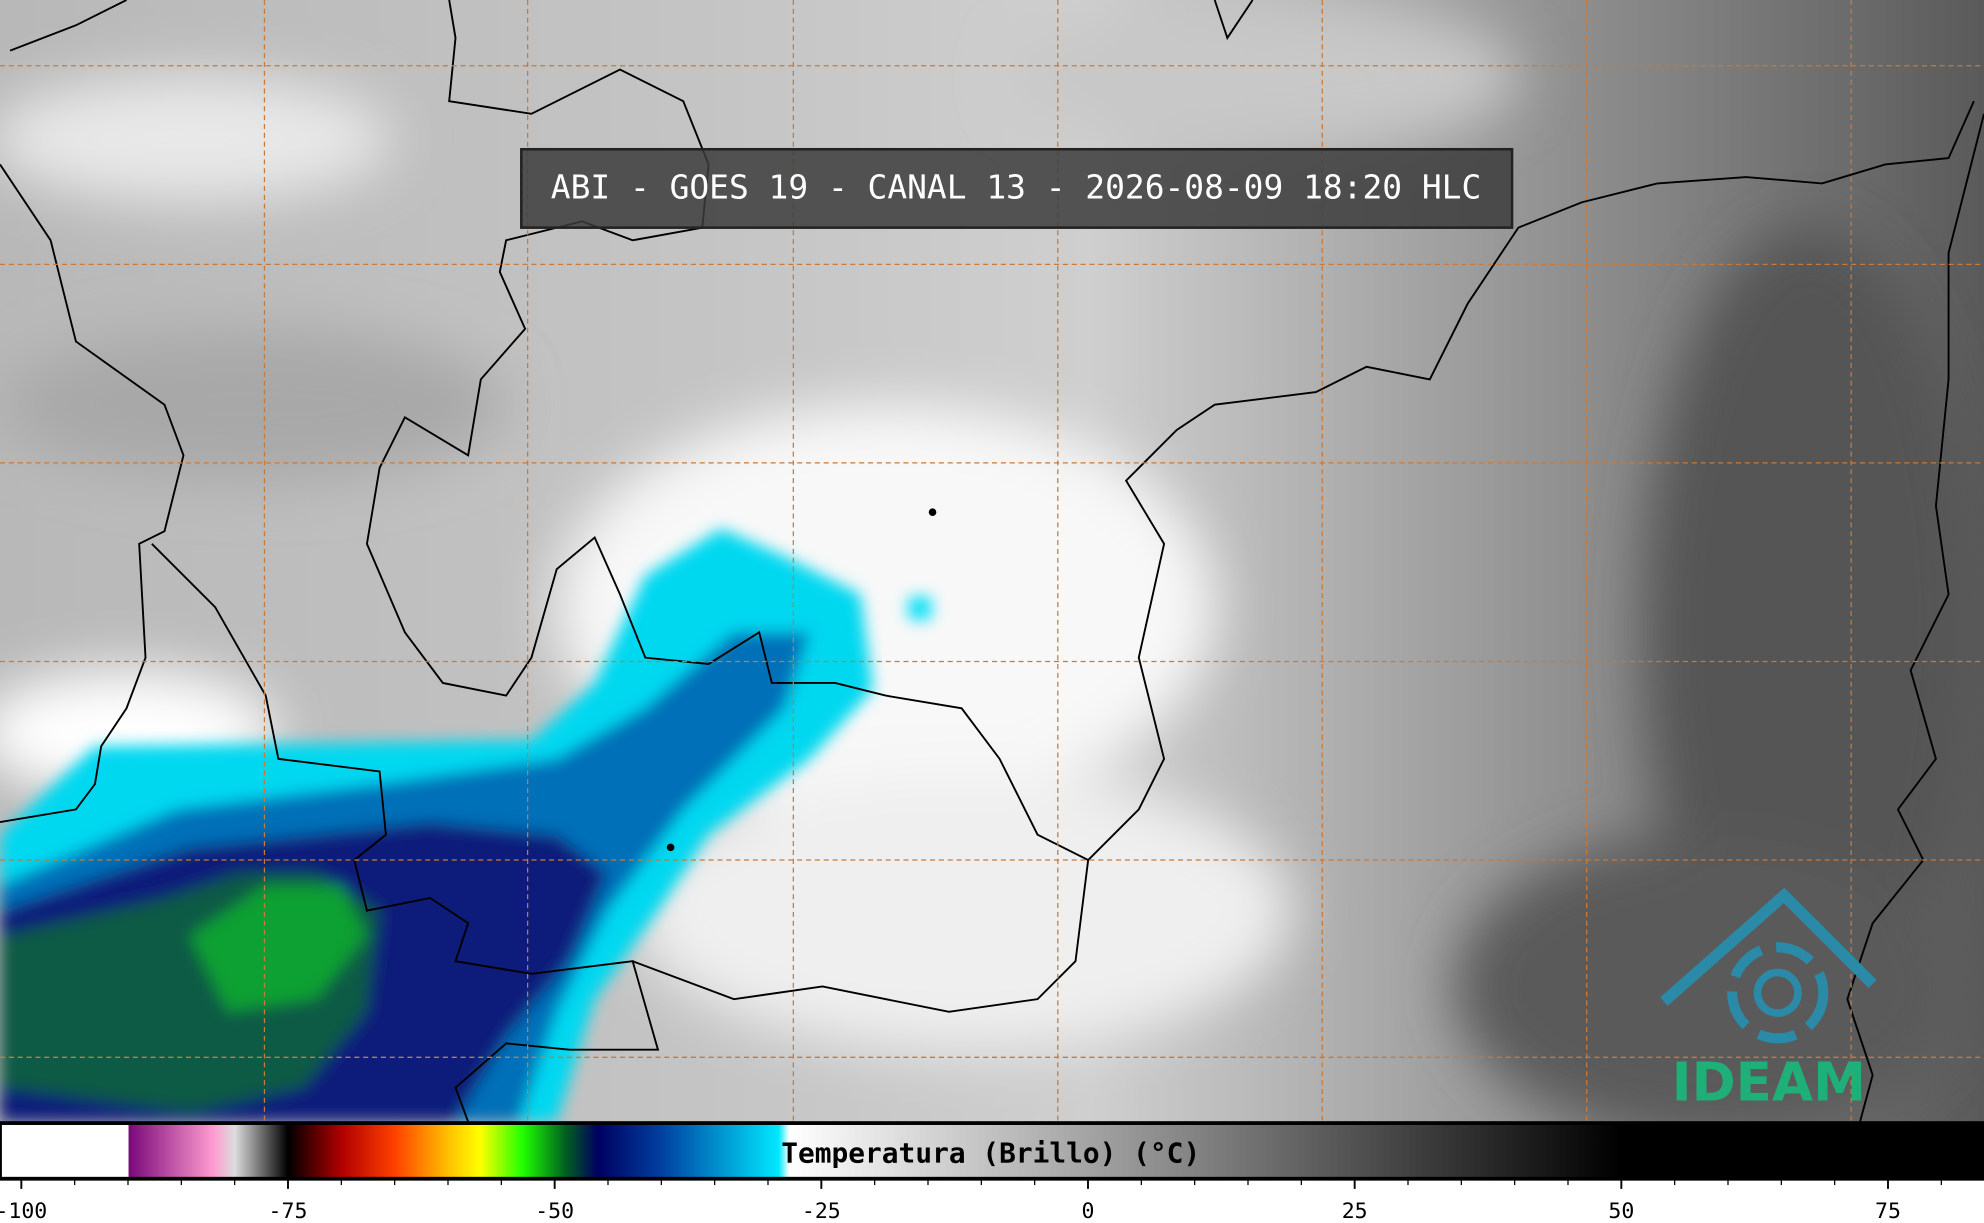 This screenshot has width=1984, height=1223. What do you see at coordinates (1888, 1211) in the screenshot?
I see `tick-label: 75` at bounding box center [1888, 1211].